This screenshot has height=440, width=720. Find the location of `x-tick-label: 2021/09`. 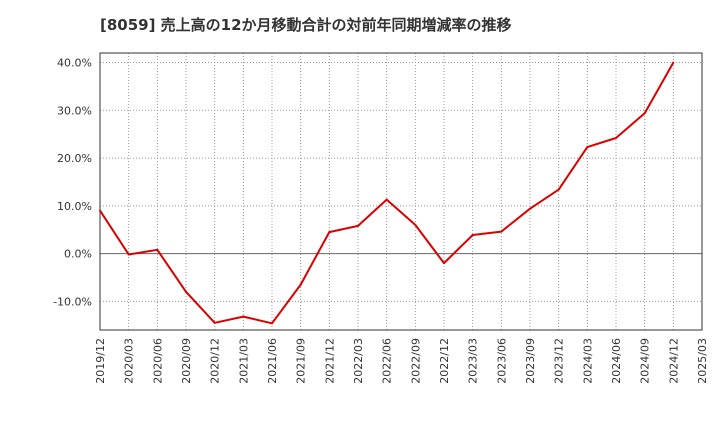

x-tick-label: 2021/09 is located at coordinates (301, 361).